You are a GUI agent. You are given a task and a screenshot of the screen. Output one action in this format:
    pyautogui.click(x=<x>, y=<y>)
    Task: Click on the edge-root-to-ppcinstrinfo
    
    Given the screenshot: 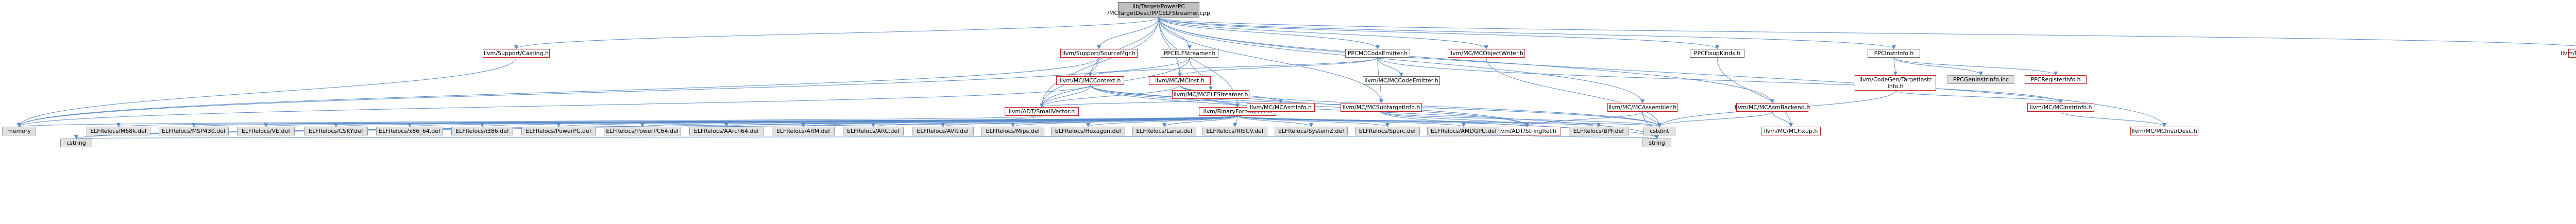 What is the action you would take?
    pyautogui.click(x=1527, y=33)
    